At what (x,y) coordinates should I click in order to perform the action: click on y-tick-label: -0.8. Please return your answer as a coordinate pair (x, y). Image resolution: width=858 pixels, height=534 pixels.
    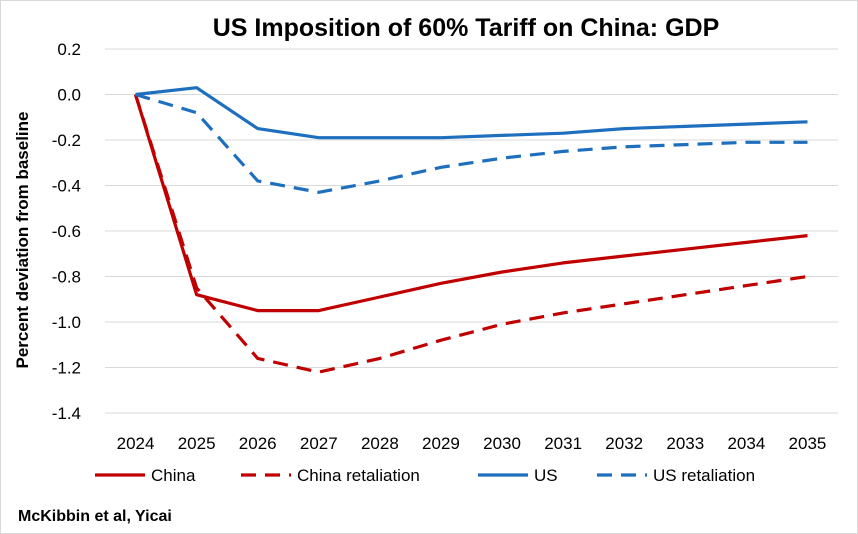
    Looking at the image, I should click on (66, 277).